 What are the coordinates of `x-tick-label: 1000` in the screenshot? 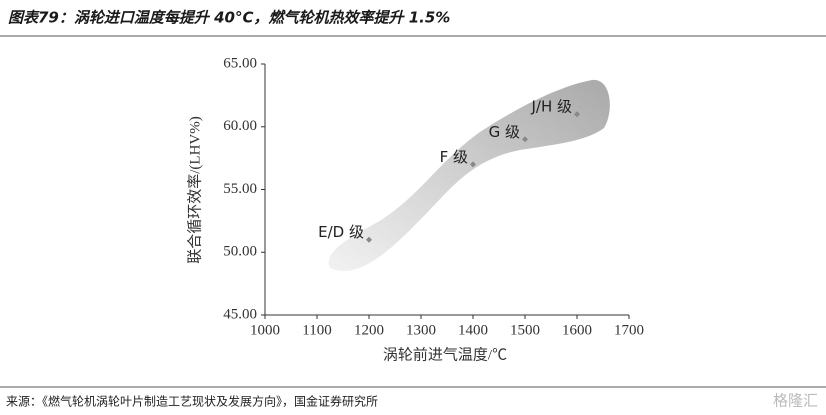 It's located at (265, 330).